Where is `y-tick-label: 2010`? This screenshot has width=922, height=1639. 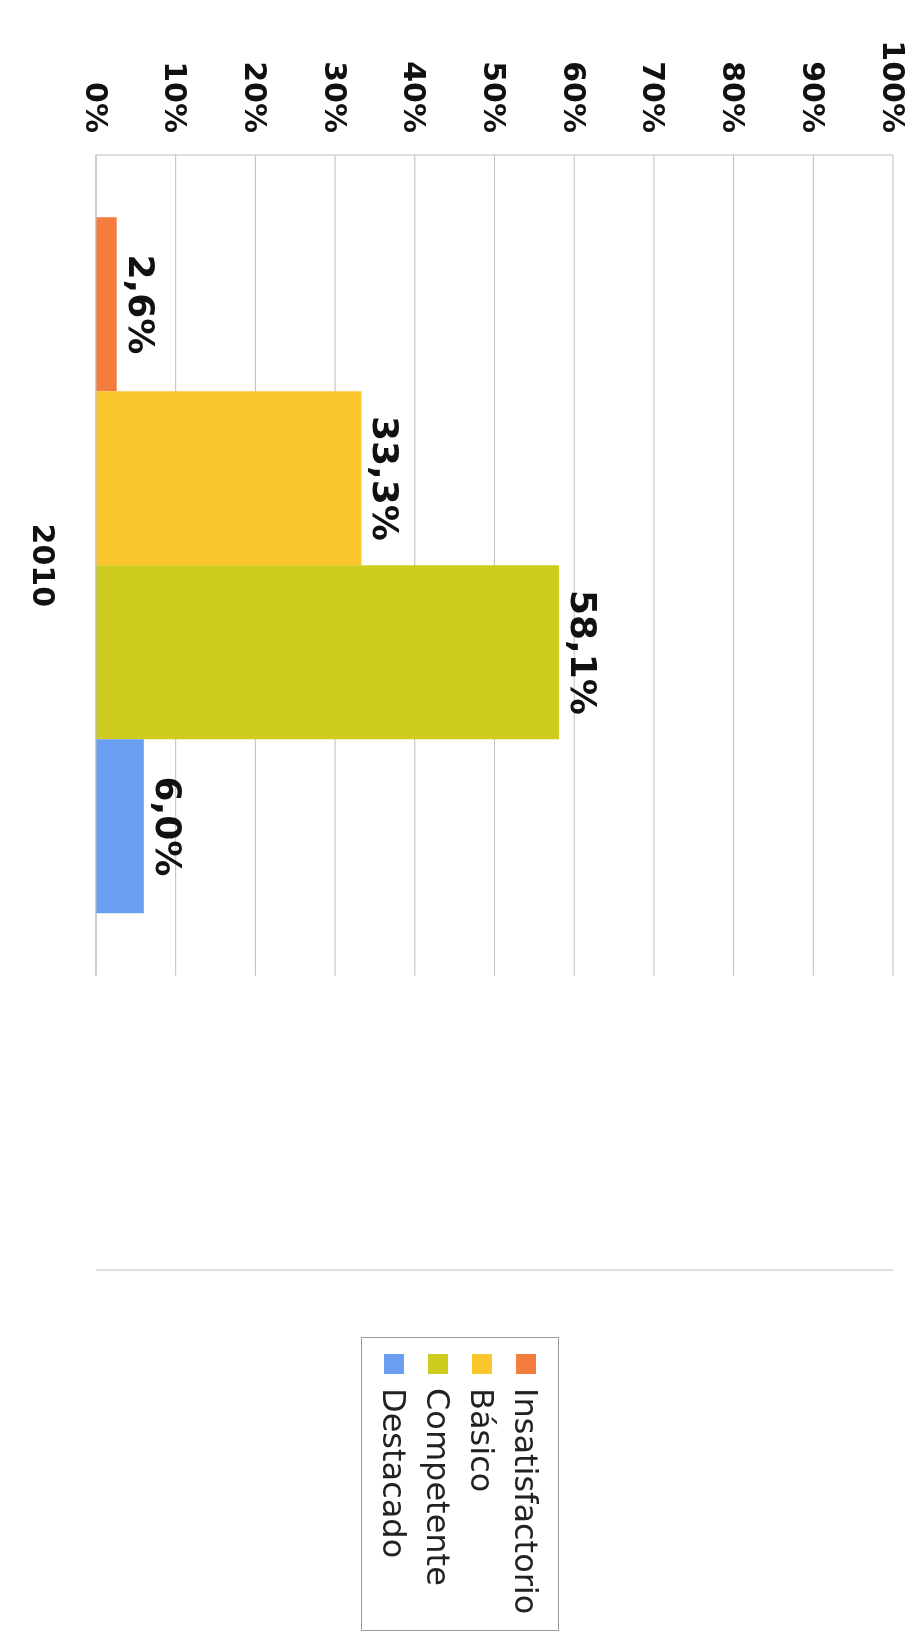
y-tick-label: 2010 is located at coordinates (43, 565).